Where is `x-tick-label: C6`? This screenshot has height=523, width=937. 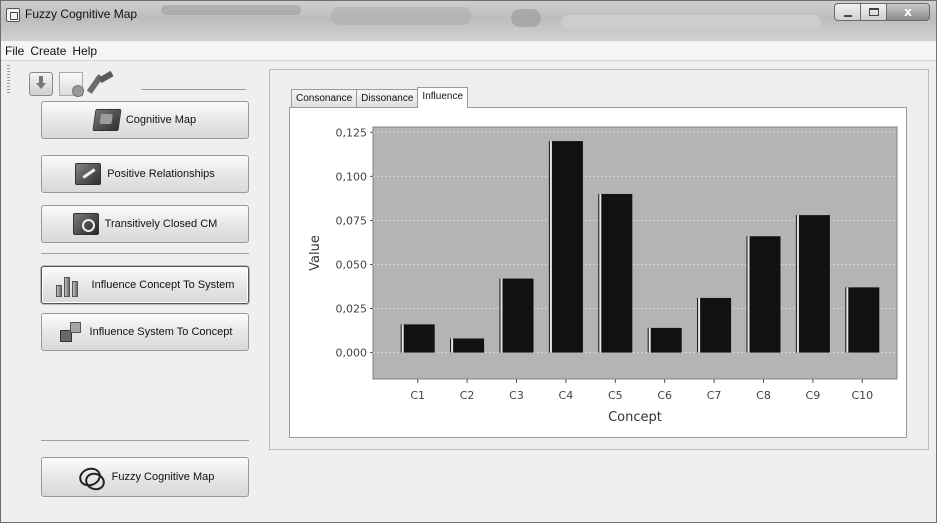 x-tick-label: C6 is located at coordinates (664, 395).